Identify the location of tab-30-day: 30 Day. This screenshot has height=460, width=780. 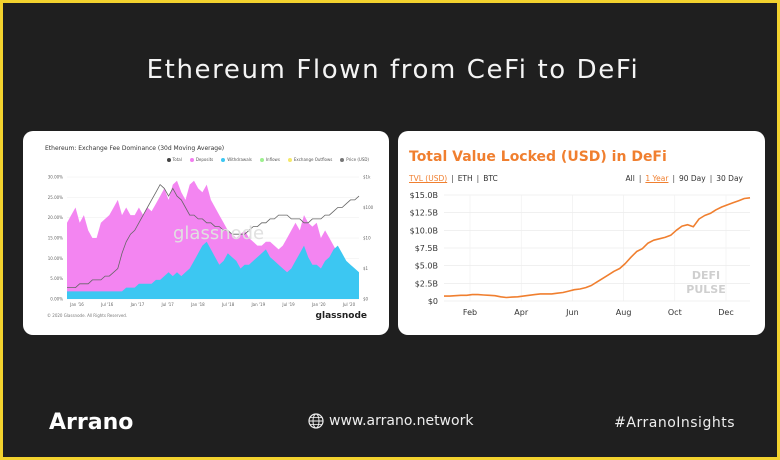
(729, 178).